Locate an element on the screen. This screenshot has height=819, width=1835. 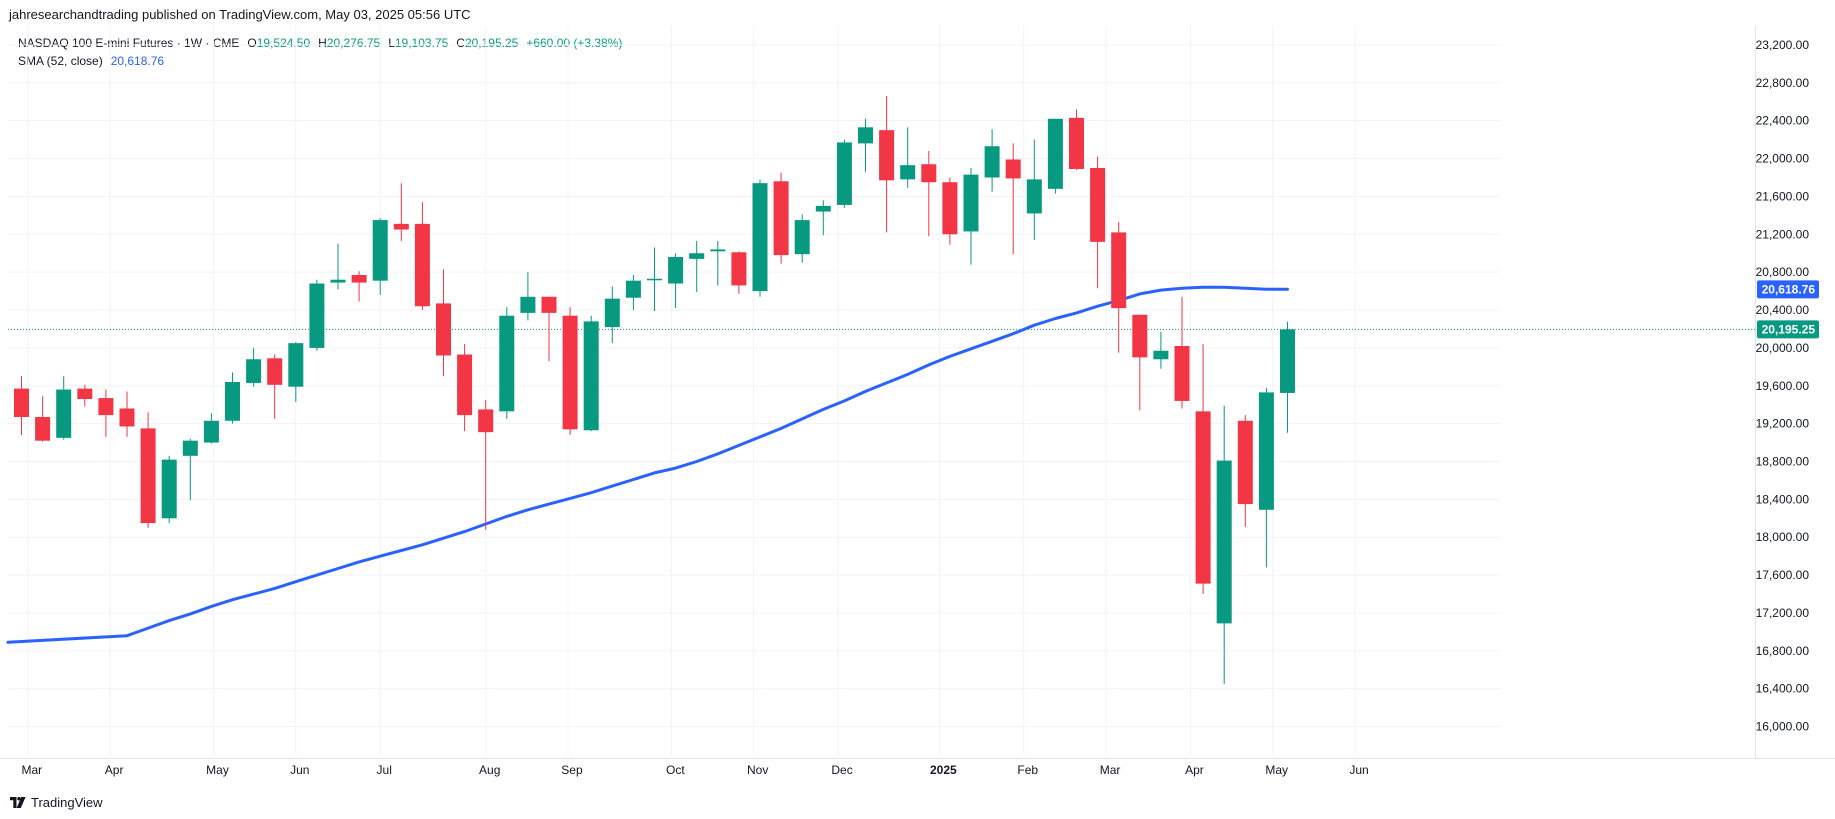
symbol-label: NASDAQ 100 E-mini Futures · 1W · CME is located at coordinates (129, 43).